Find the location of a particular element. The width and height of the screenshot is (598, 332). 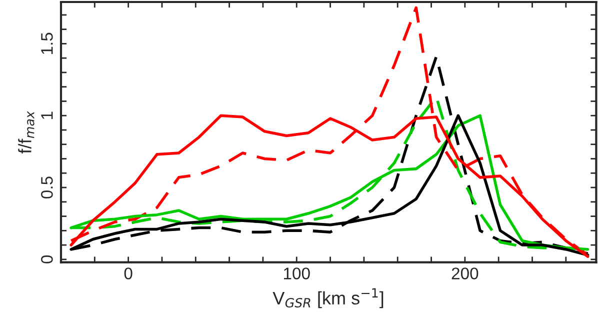

y-tick-label: 0.5 is located at coordinates (47, 187).